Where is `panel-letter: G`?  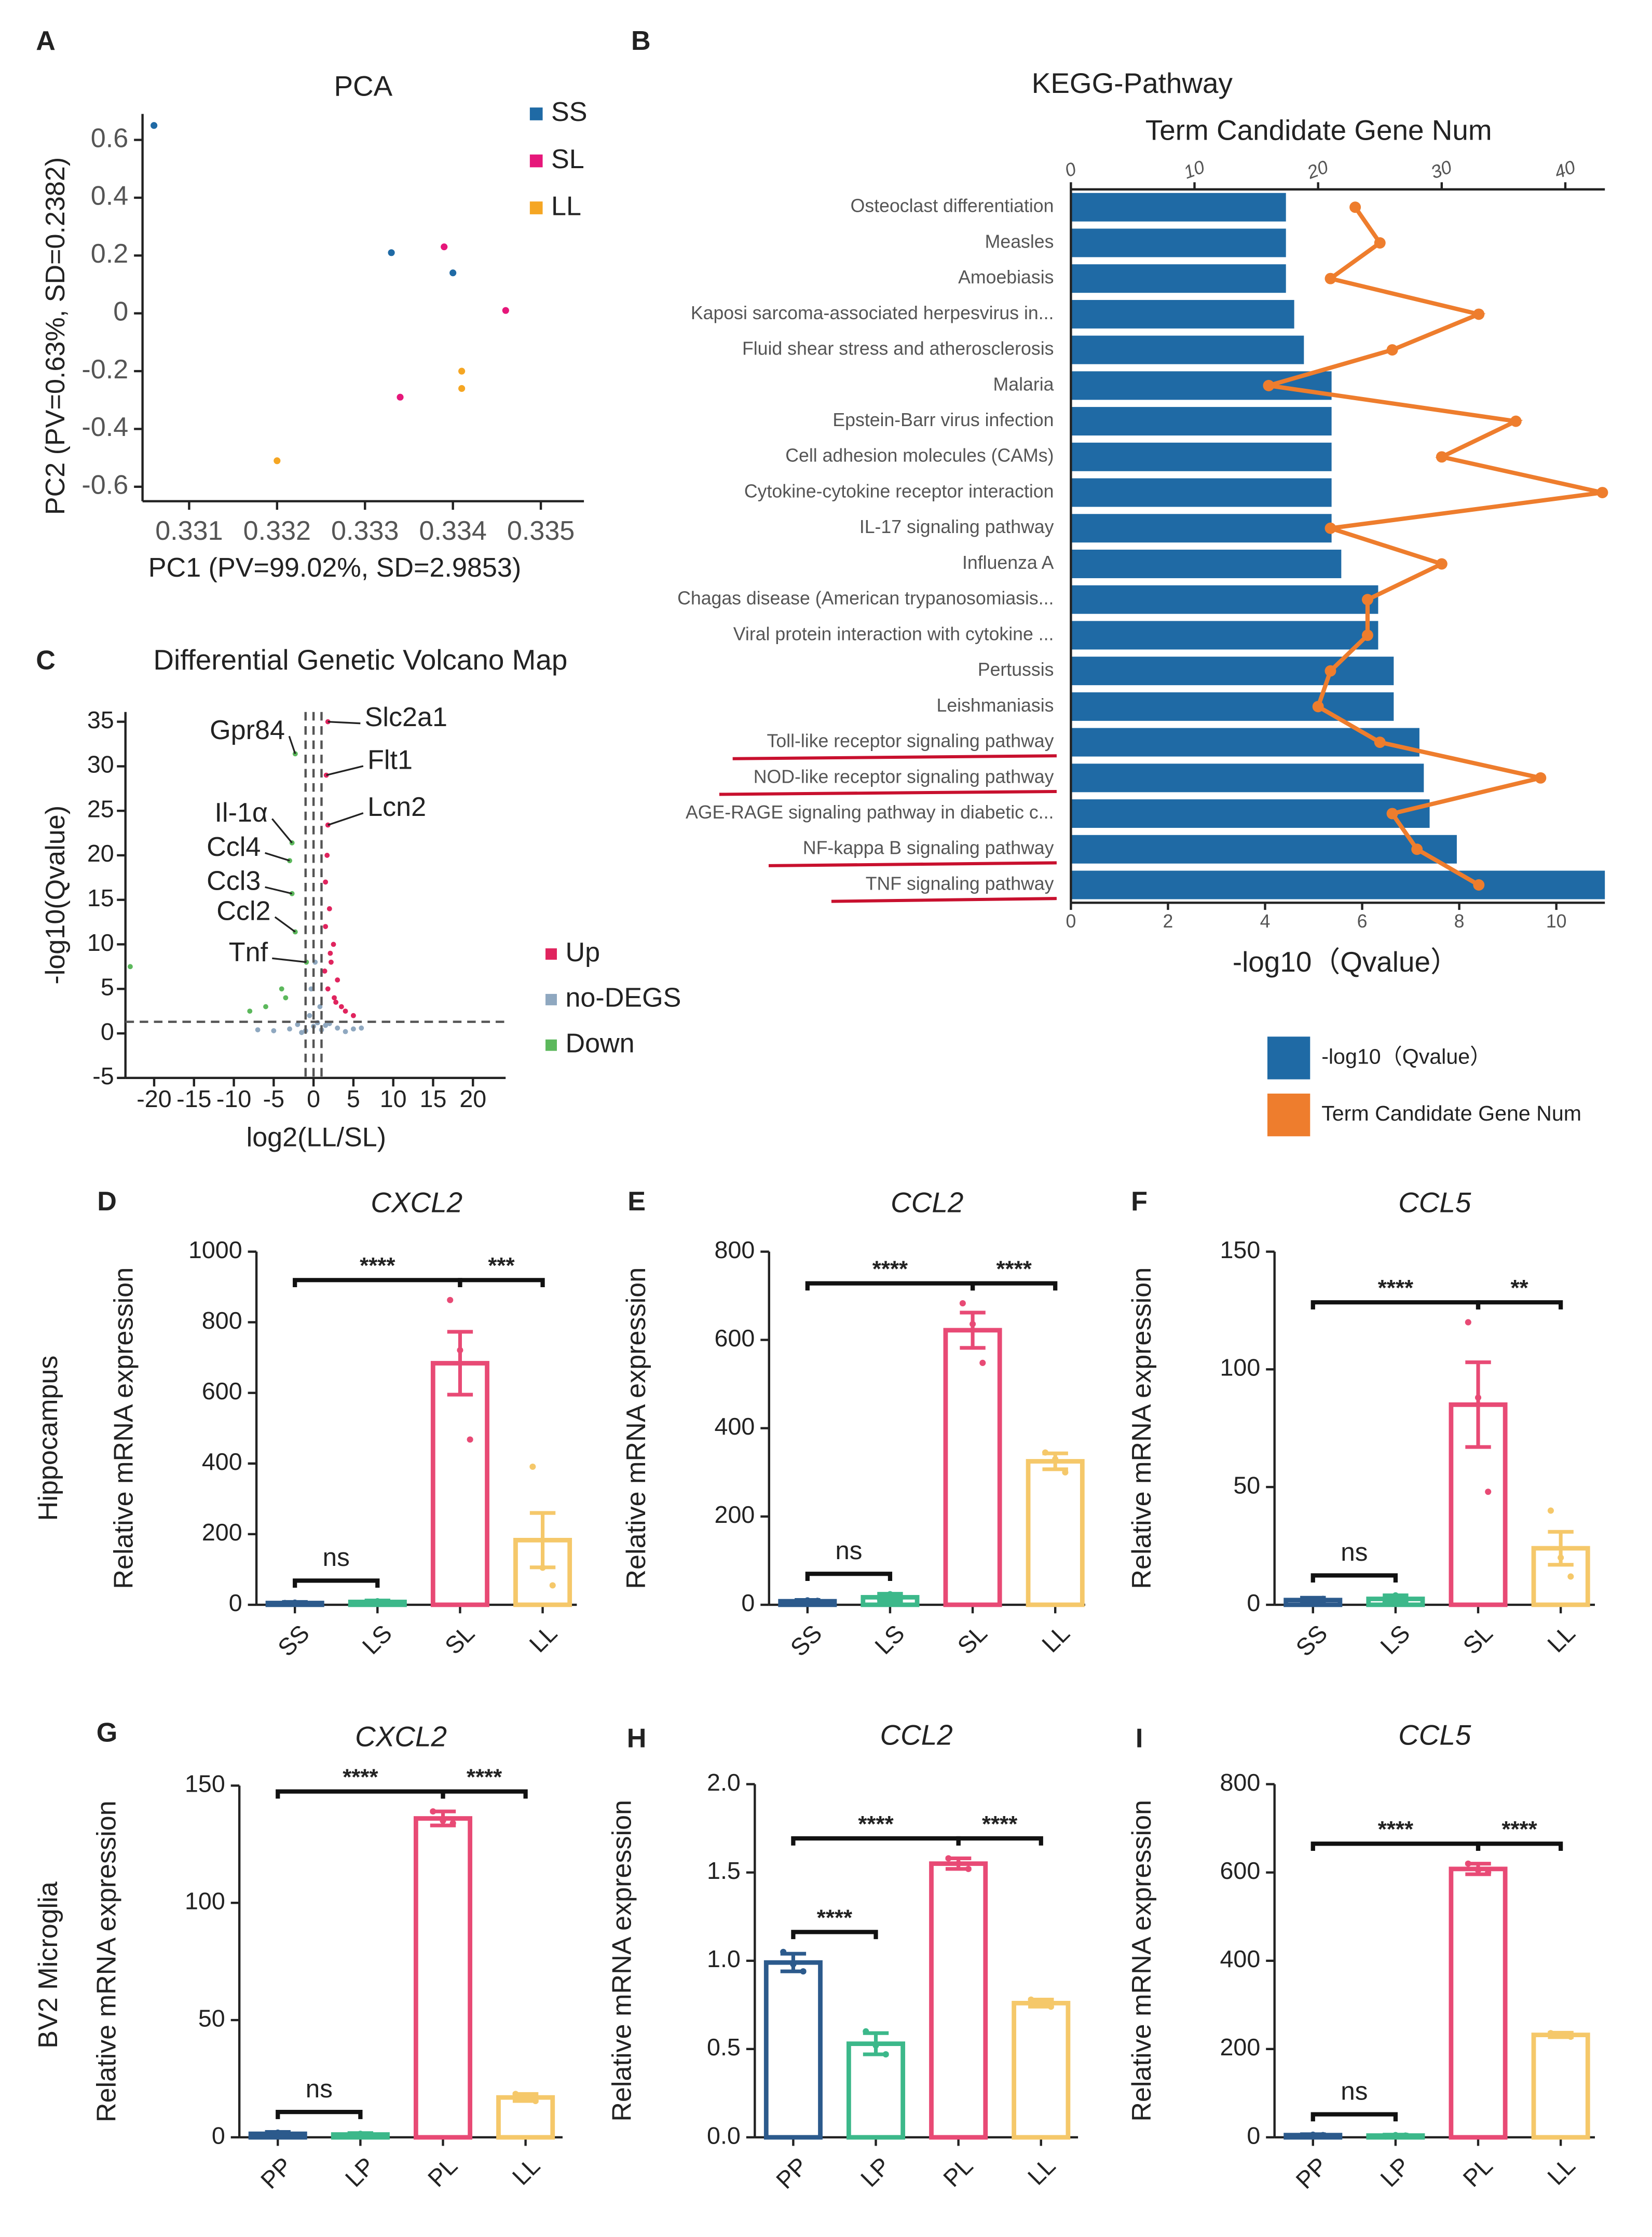 panel-letter: G is located at coordinates (107, 1732).